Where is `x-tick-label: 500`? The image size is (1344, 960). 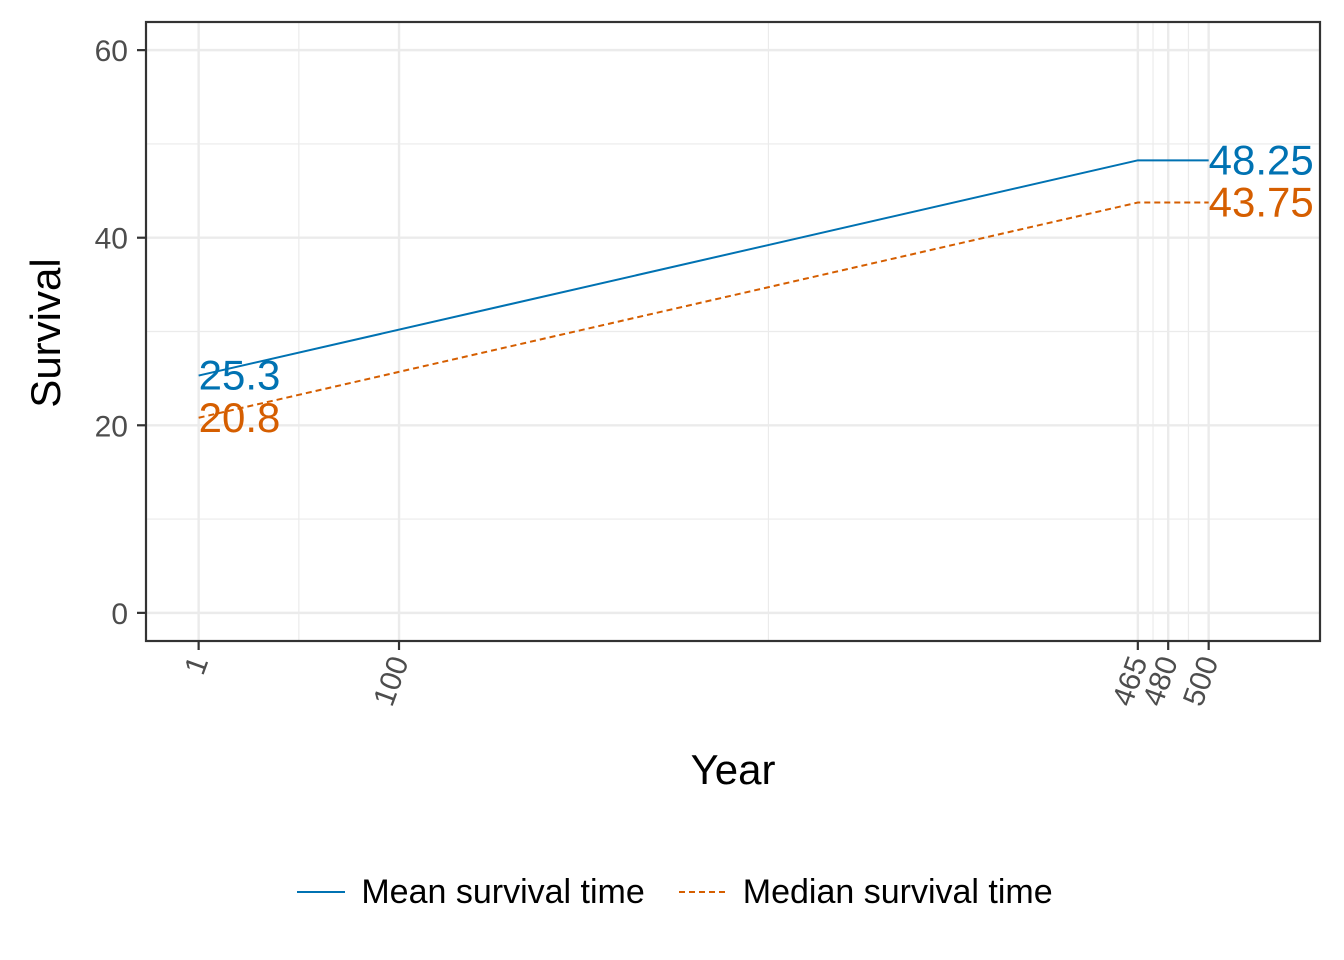
x-tick-label: 500 is located at coordinates (1201, 681).